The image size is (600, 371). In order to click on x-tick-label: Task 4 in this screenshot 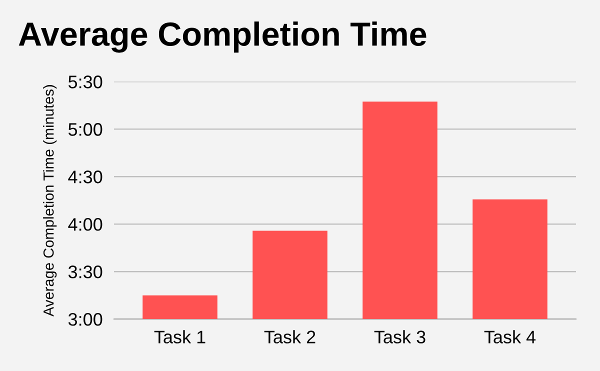, I will do `click(510, 337)`.